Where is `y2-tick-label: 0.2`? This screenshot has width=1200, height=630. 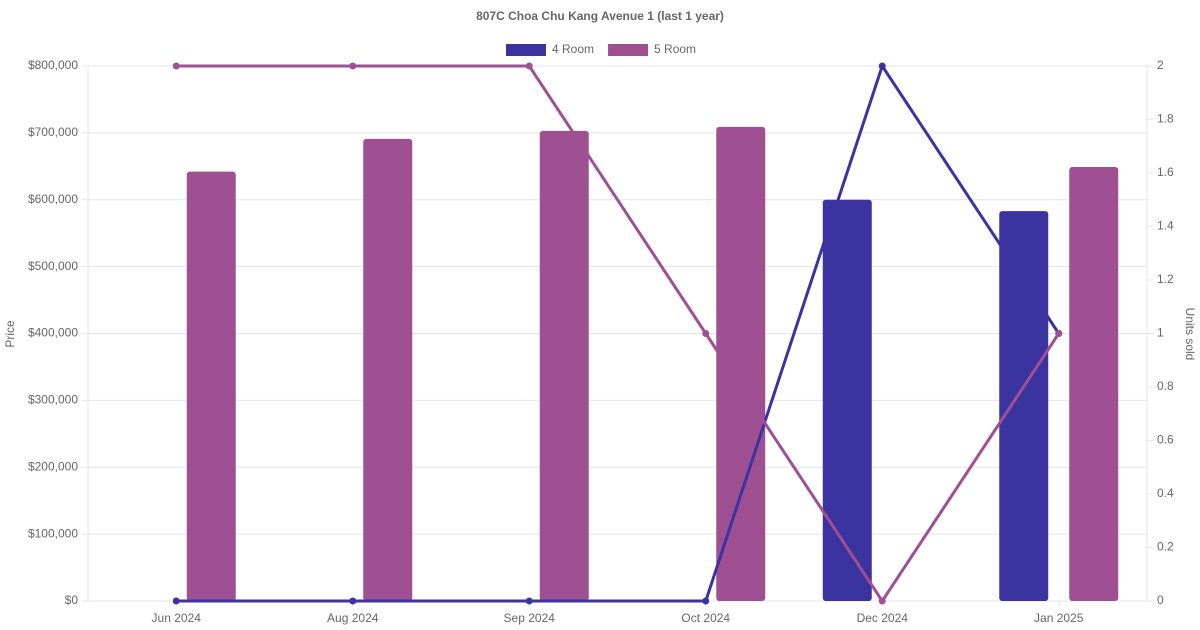 y2-tick-label: 0.2 is located at coordinates (1165, 547).